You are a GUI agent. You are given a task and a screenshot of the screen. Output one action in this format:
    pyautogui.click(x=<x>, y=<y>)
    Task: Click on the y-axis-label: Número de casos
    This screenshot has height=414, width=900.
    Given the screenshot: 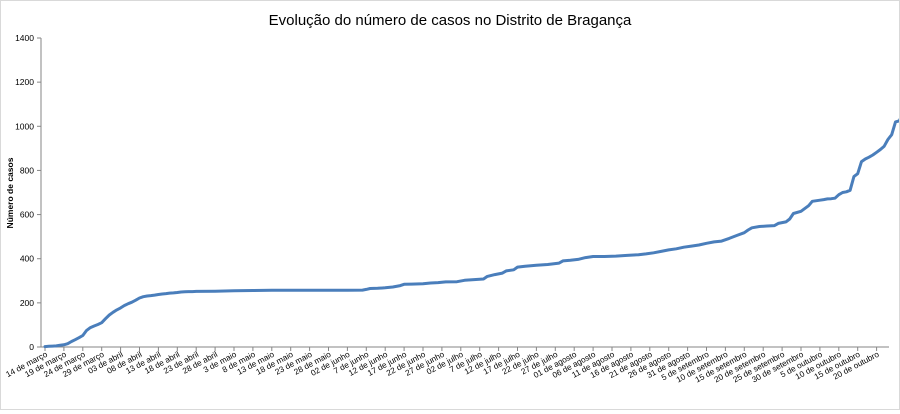 What is the action you would take?
    pyautogui.click(x=10, y=192)
    